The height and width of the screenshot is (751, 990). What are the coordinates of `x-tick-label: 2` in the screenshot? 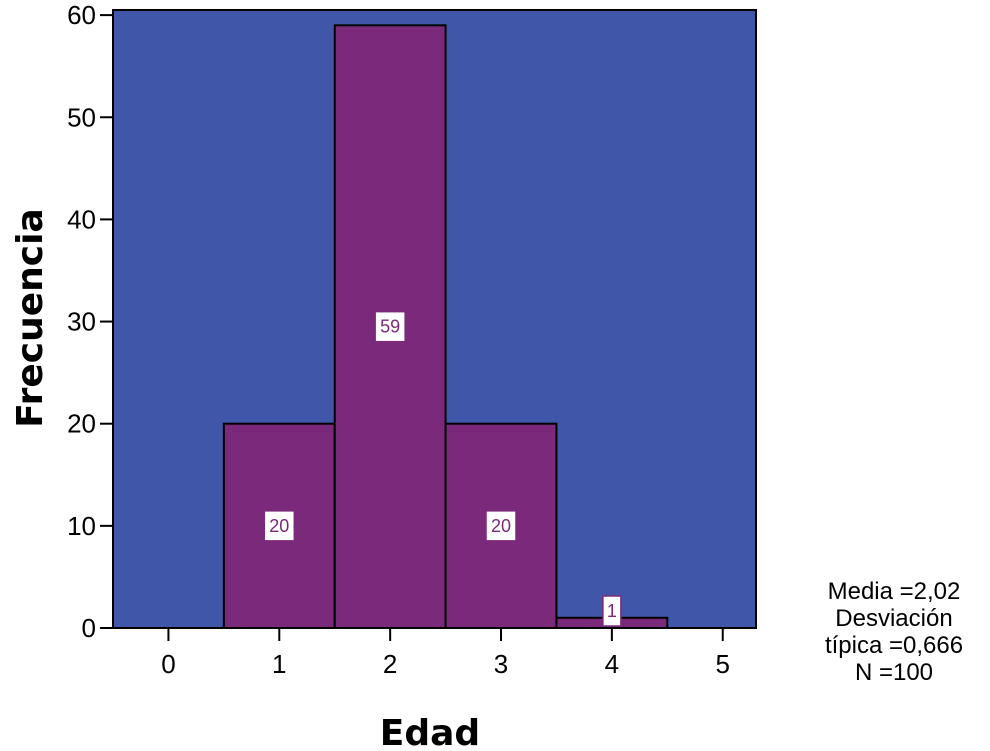 It's located at (390, 664).